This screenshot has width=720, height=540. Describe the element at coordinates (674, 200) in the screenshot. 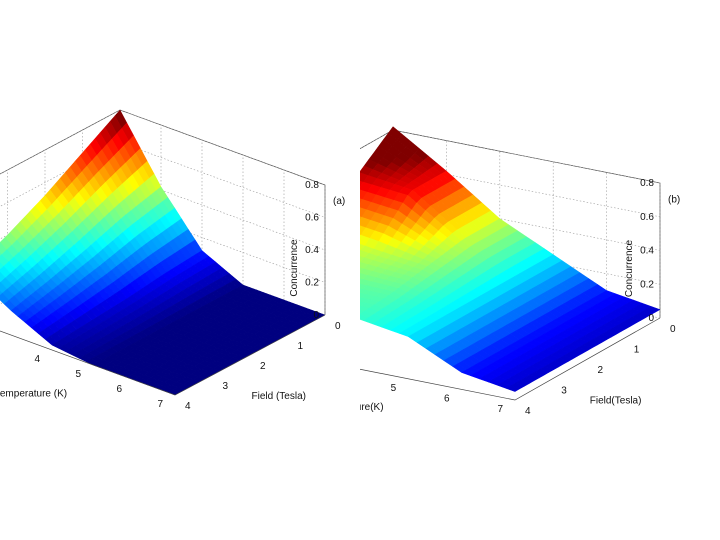

I see `panel-label: (b)` at that location.